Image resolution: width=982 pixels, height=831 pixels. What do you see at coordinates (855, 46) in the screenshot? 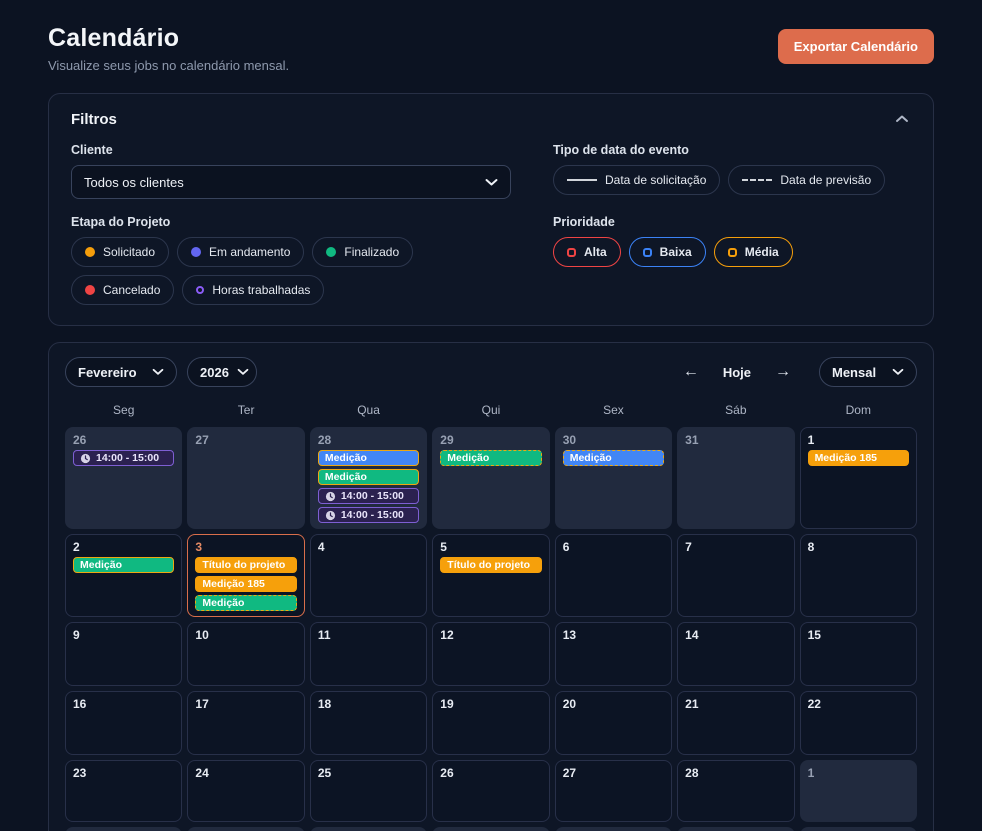
I see `export-calendar-button: Exportar Calendário` at bounding box center [855, 46].